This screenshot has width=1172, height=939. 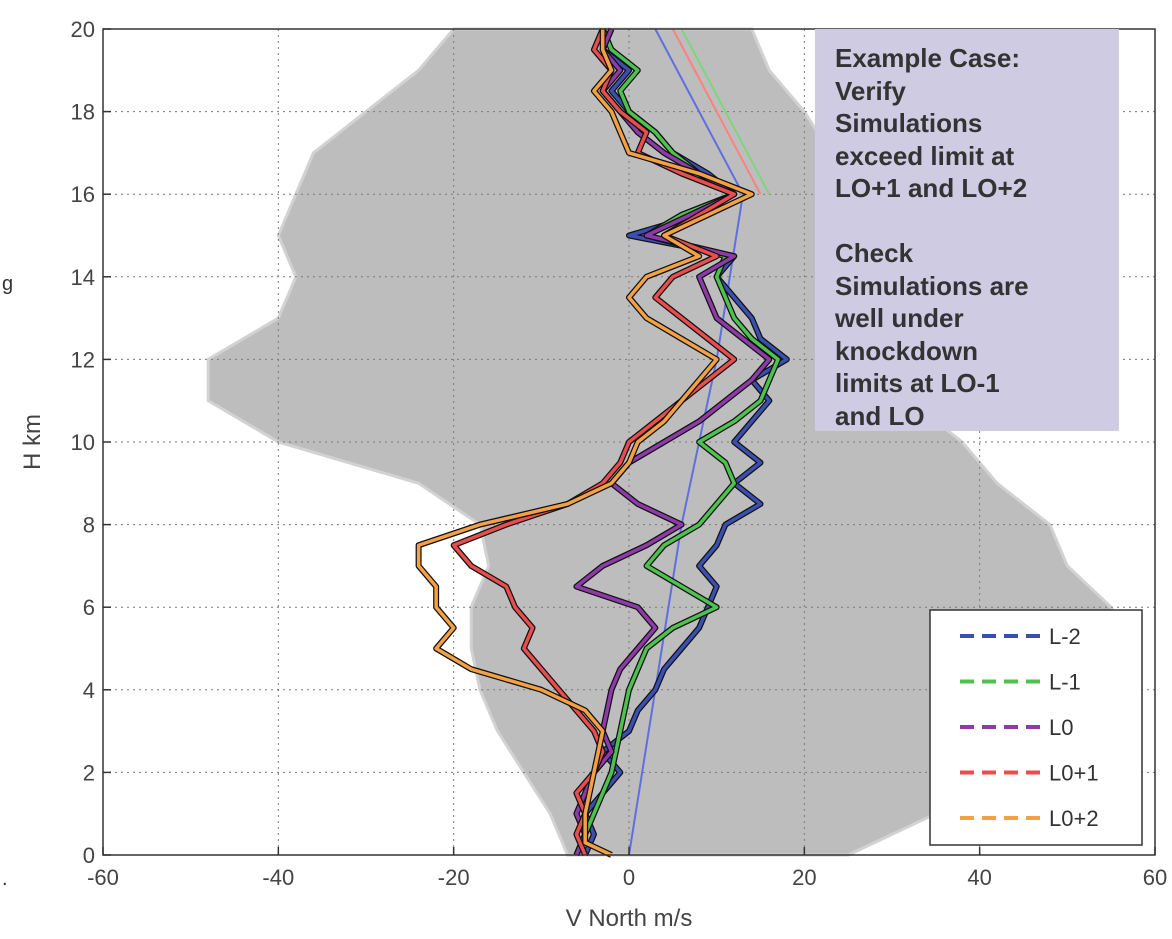 I want to click on callout-line: Simulations are, so click(x=932, y=285).